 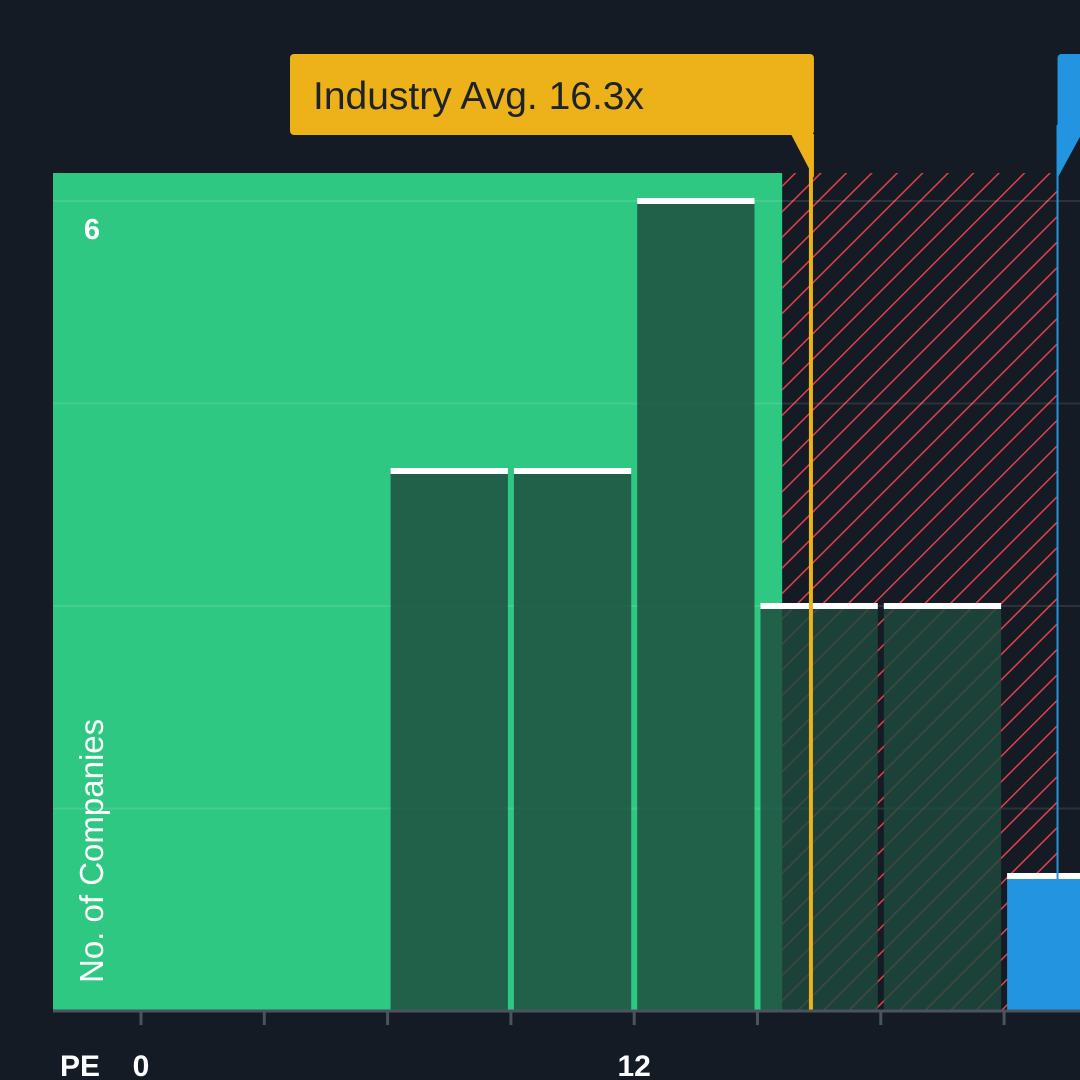 What do you see at coordinates (1043, 876) in the screenshot?
I see `company-bin-bar-top` at bounding box center [1043, 876].